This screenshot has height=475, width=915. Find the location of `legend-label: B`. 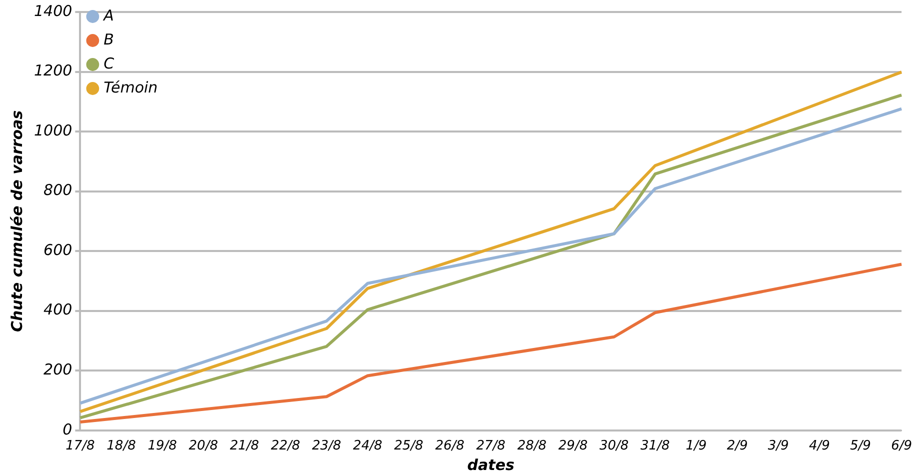

legend-label: B is located at coordinates (109, 39).